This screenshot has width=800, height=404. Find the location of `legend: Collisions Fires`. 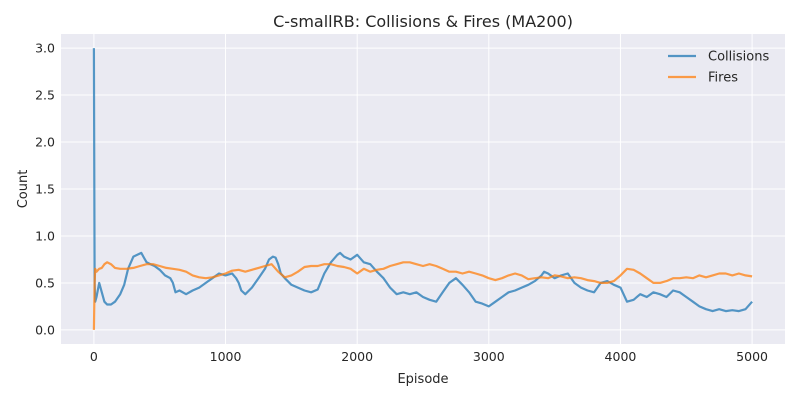

legend: Collisions Fires is located at coordinates (718, 68).